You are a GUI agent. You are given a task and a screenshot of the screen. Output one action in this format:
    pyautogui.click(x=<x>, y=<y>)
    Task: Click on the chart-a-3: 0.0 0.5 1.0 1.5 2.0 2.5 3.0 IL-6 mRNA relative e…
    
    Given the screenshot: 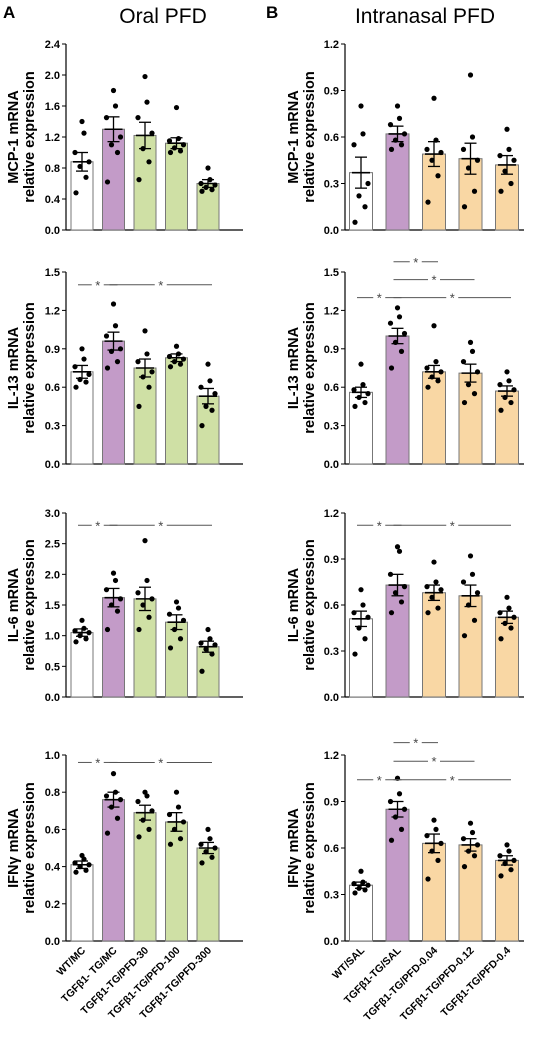 What is the action you would take?
    pyautogui.click(x=124, y=606)
    